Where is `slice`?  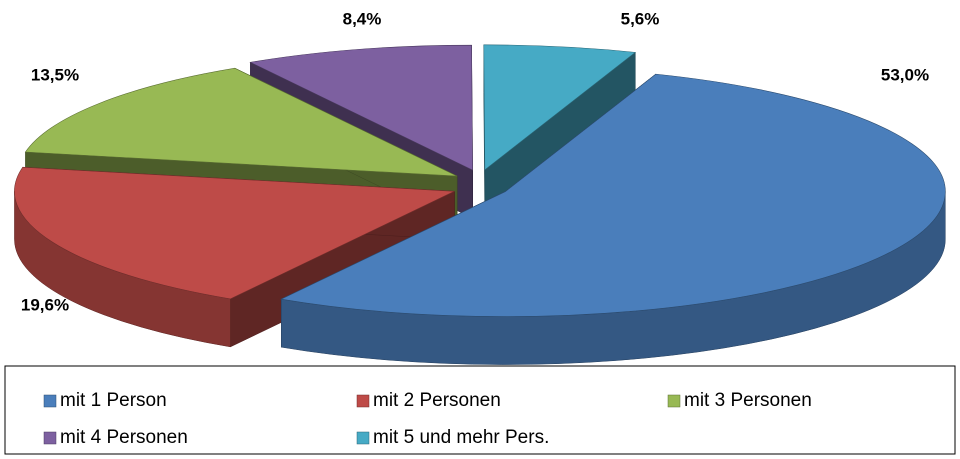
slice is located at coordinates (560, 131).